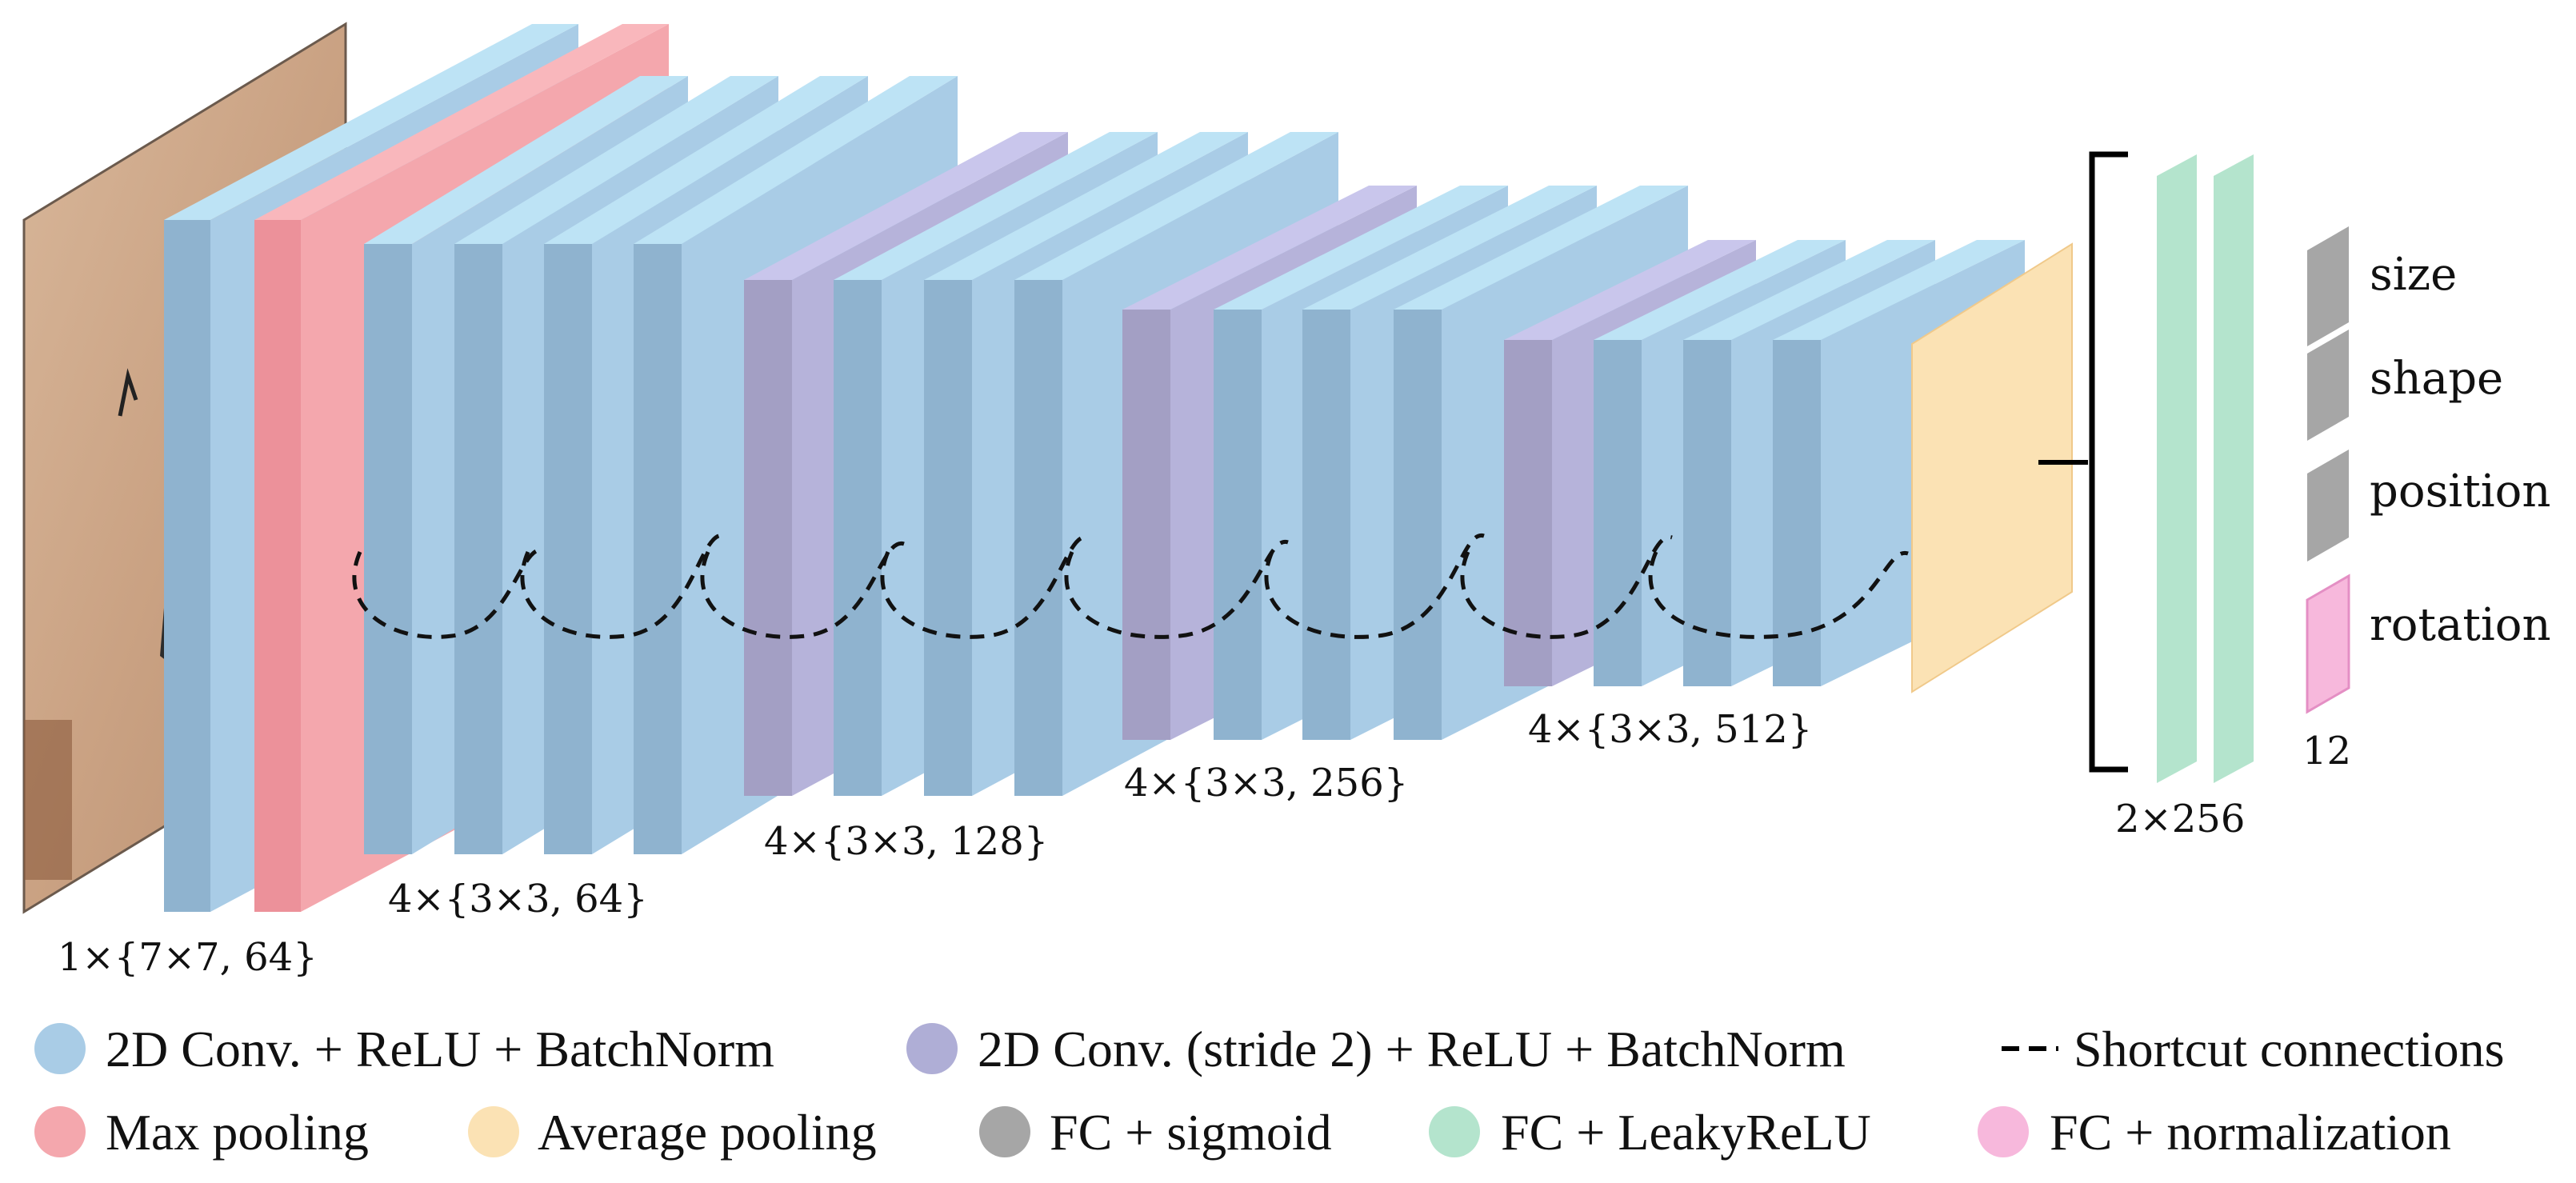 The height and width of the screenshot is (1183, 2576). I want to click on fc-norm-icon, so click(2003, 1131).